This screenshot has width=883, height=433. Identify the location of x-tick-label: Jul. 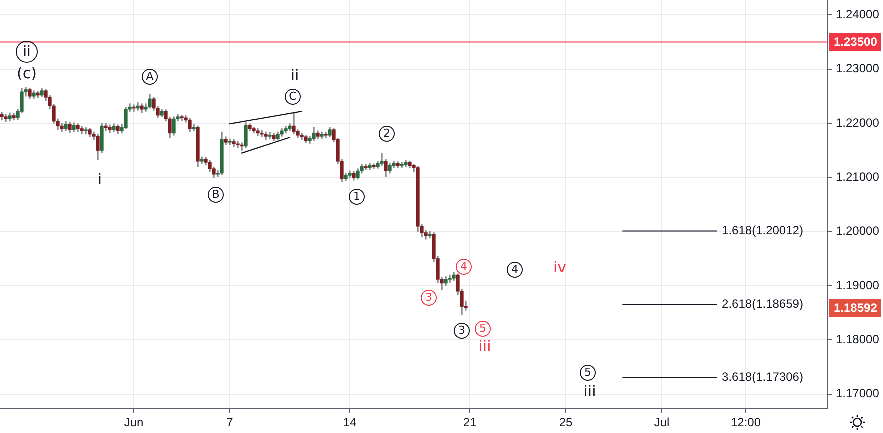
(662, 423).